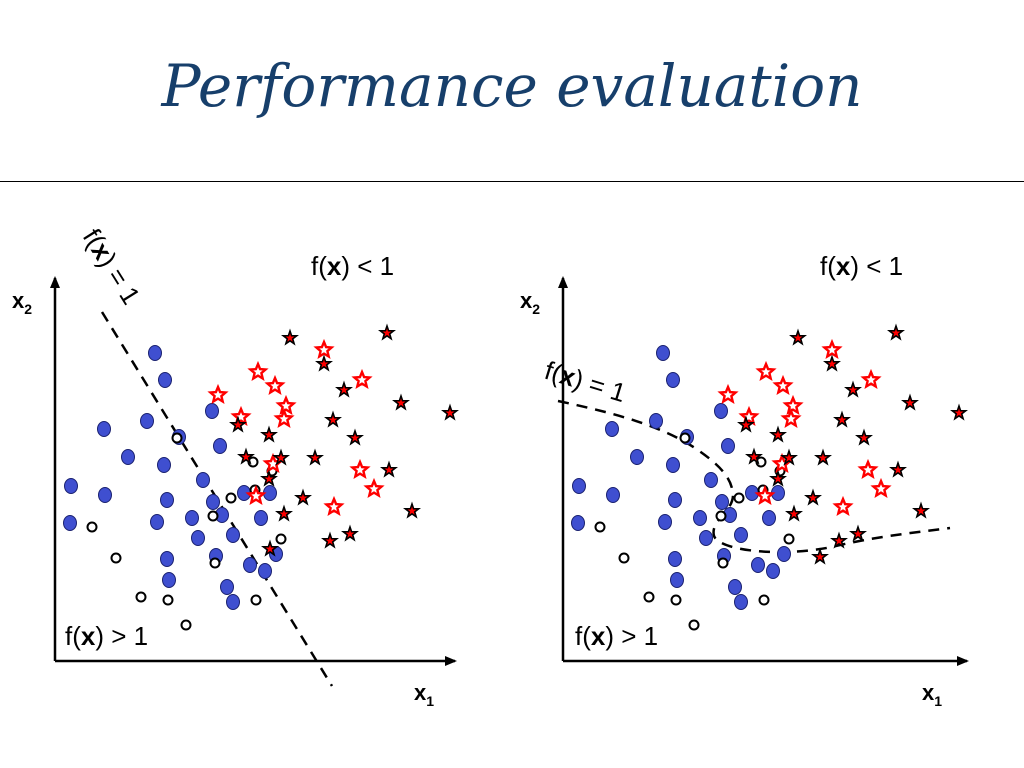  What do you see at coordinates (585, 381) in the screenshot?
I see `right-label-f-equal: f(x) = 1` at bounding box center [585, 381].